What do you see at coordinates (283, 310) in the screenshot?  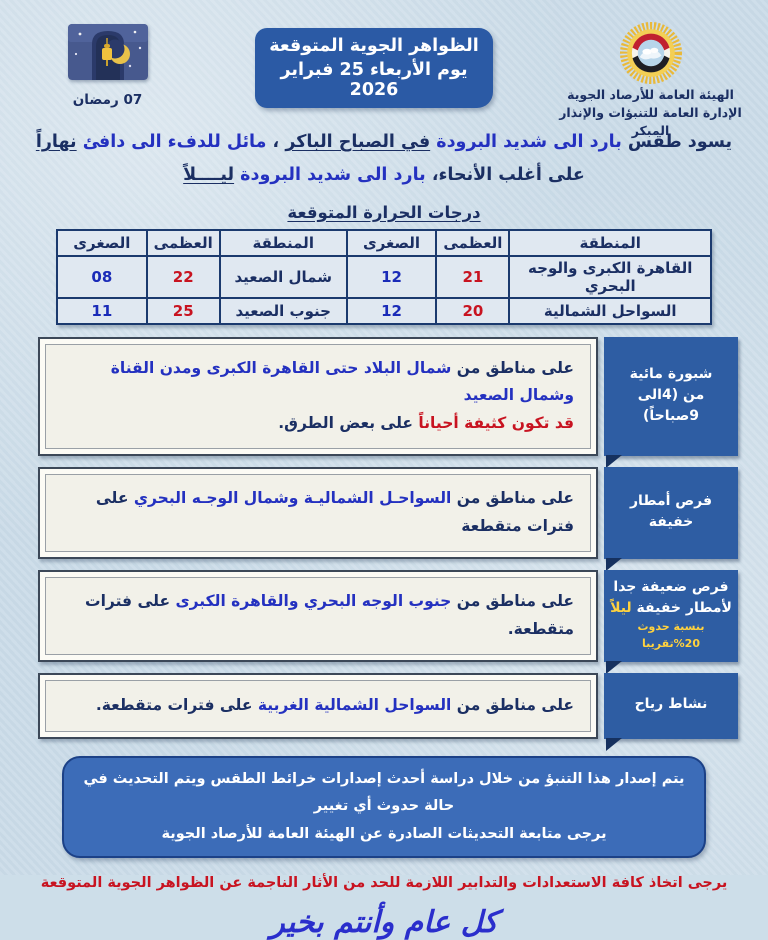 I see `region-cell: جنوب الصعيد` at bounding box center [283, 310].